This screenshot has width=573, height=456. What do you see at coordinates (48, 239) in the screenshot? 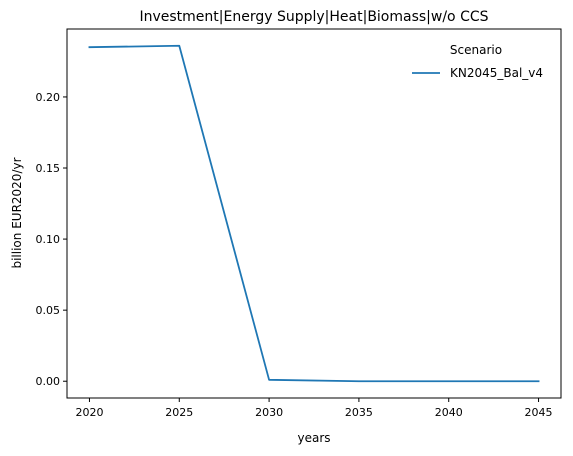
I see `y-tick-label: 0.10` at bounding box center [48, 239].